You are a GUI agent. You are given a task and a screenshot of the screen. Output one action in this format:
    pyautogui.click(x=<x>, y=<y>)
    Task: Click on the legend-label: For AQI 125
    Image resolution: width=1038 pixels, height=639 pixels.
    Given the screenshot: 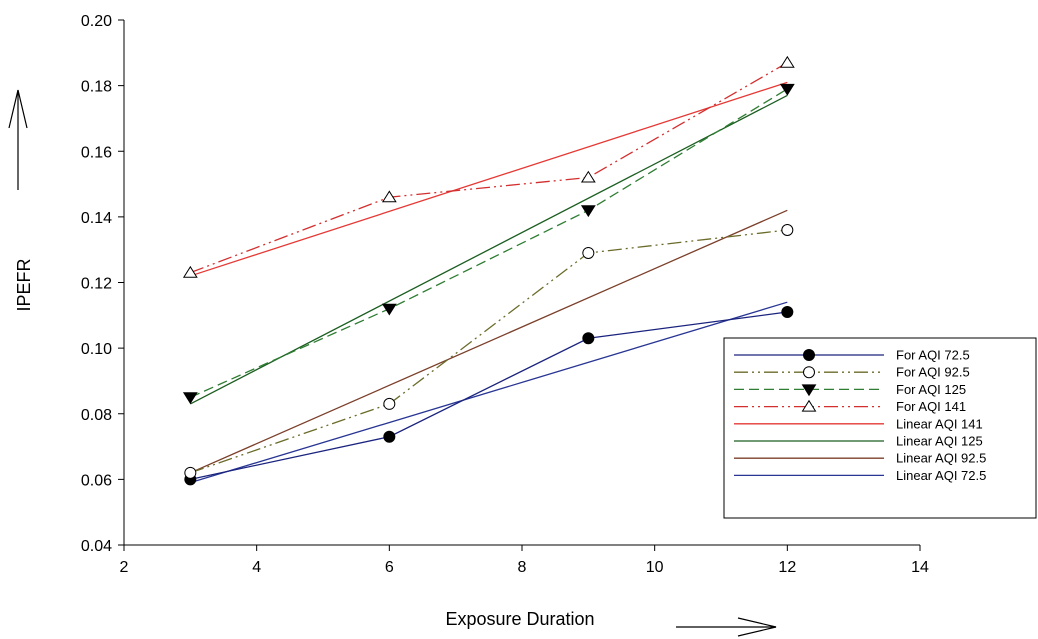 What is the action you would take?
    pyautogui.click(x=931, y=389)
    